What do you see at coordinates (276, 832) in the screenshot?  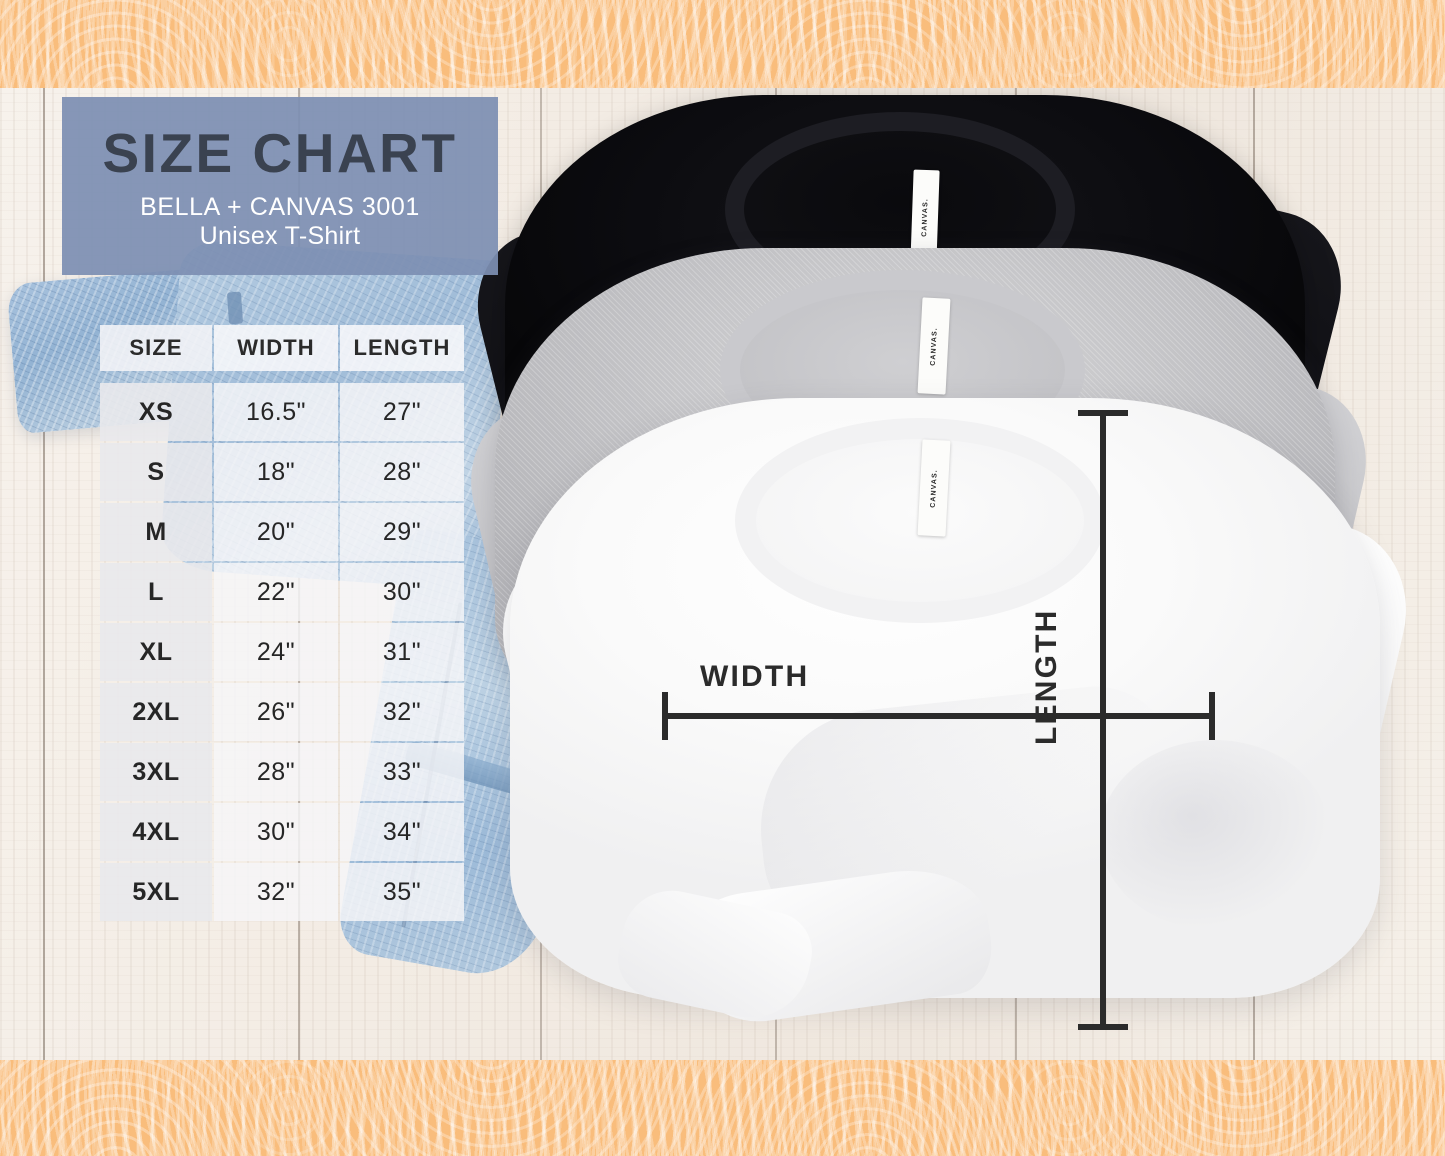 I see `cell-width: 30"` at bounding box center [276, 832].